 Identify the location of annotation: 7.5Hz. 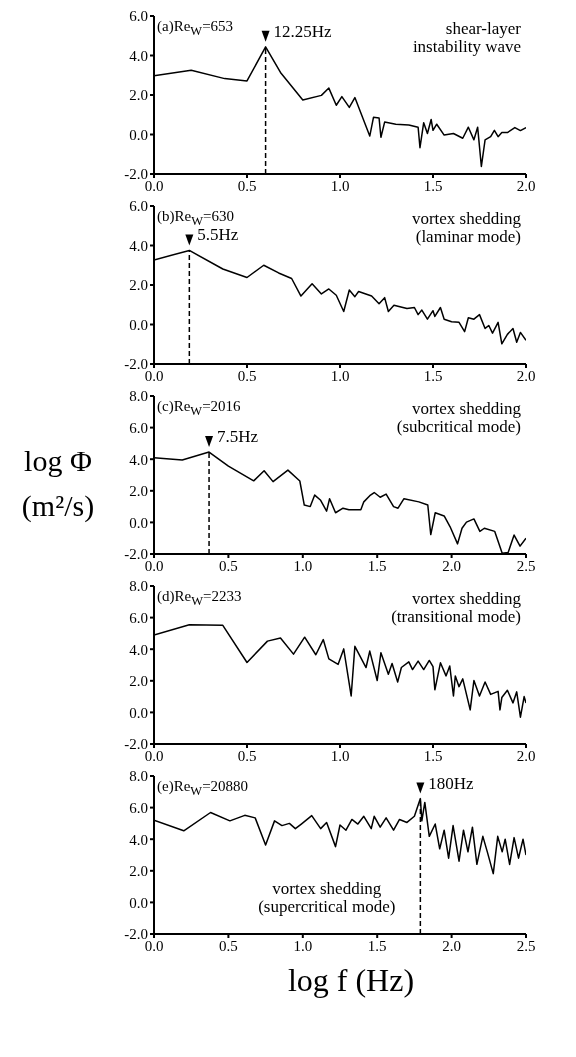
(238, 437).